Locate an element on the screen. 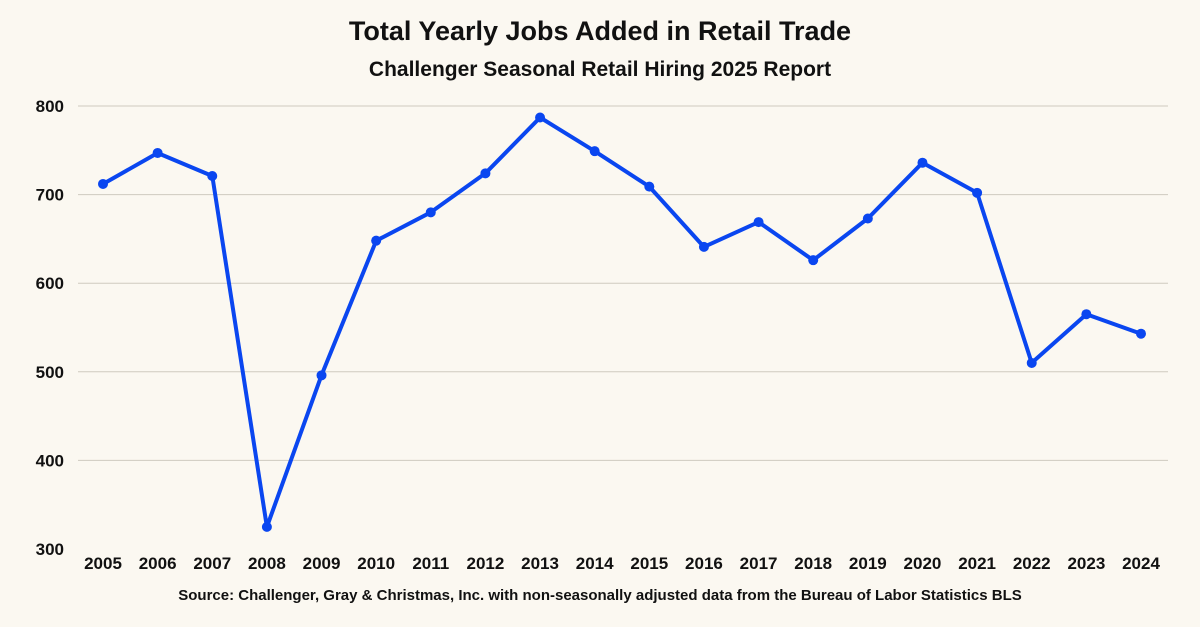 The image size is (1200, 627). y-tick-label: 600 is located at coordinates (50, 283).